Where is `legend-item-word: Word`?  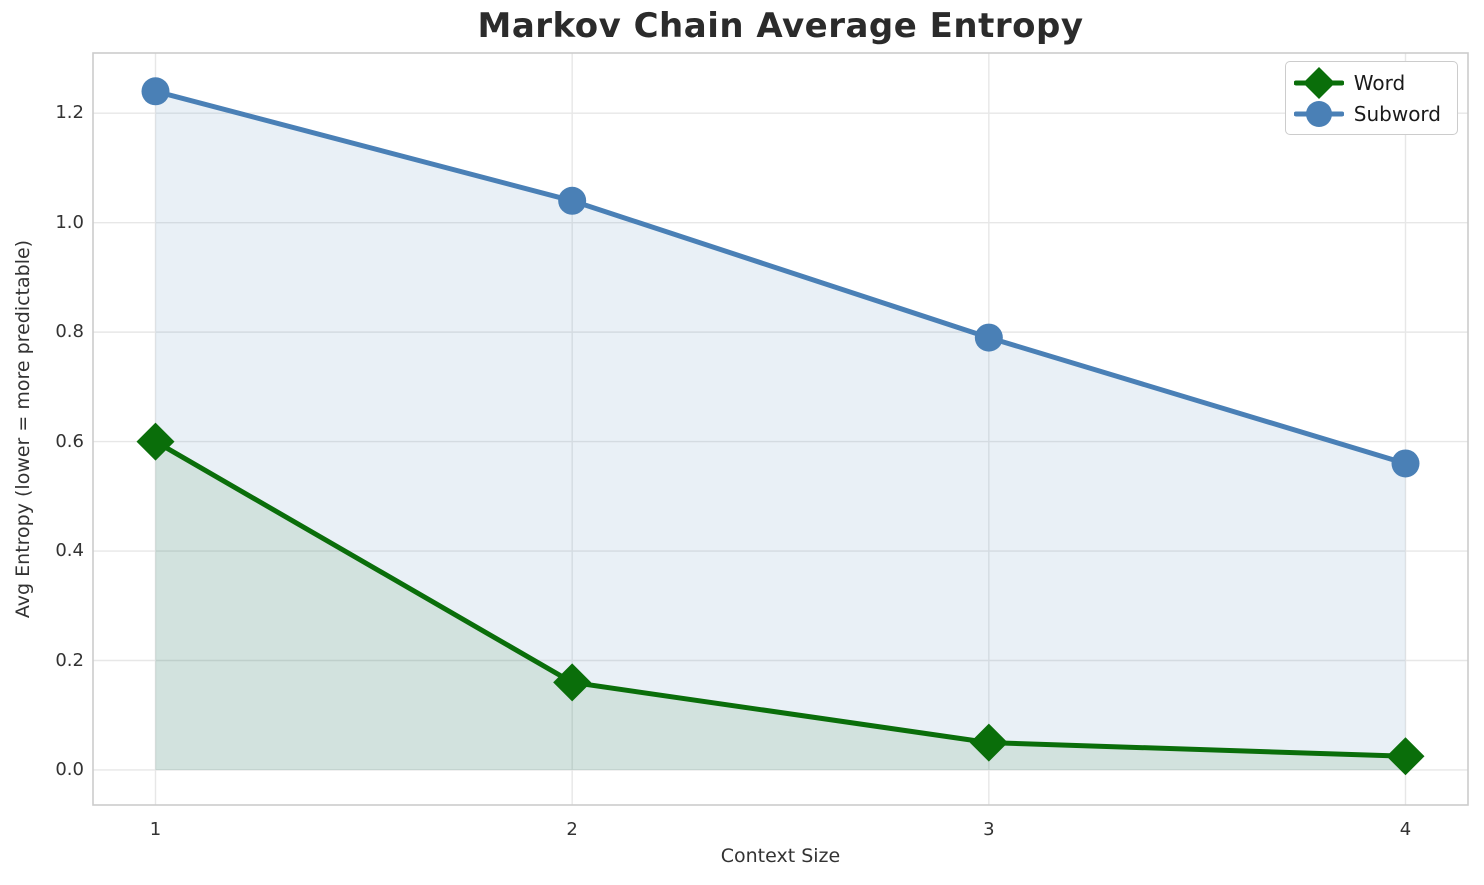
legend-item-word: Word is located at coordinates (1367, 82).